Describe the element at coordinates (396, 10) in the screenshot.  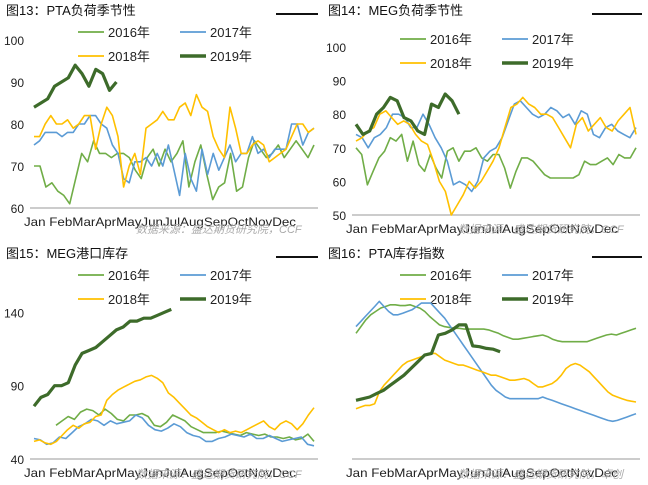
I see `panel-title: 图14：MEG负荷季节性` at that location.